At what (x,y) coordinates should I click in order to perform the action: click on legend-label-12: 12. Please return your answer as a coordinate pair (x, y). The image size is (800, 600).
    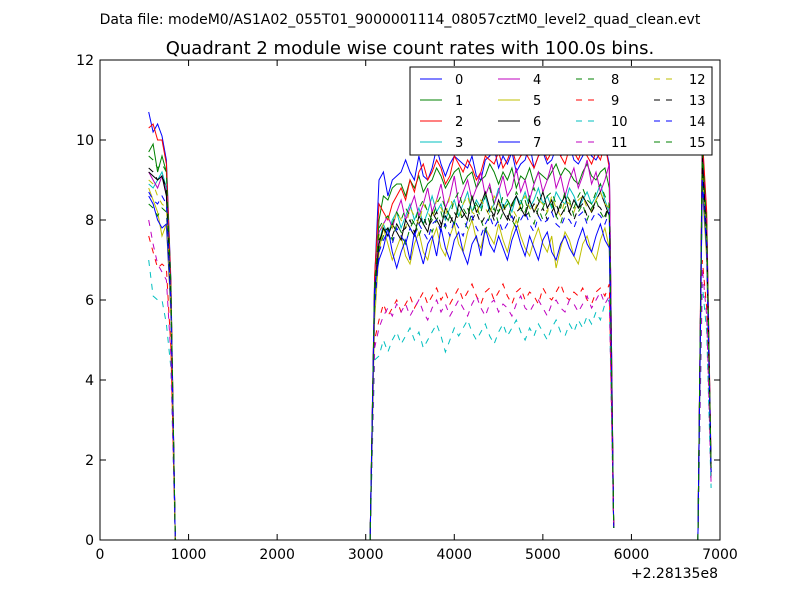
    Looking at the image, I should click on (697, 80).